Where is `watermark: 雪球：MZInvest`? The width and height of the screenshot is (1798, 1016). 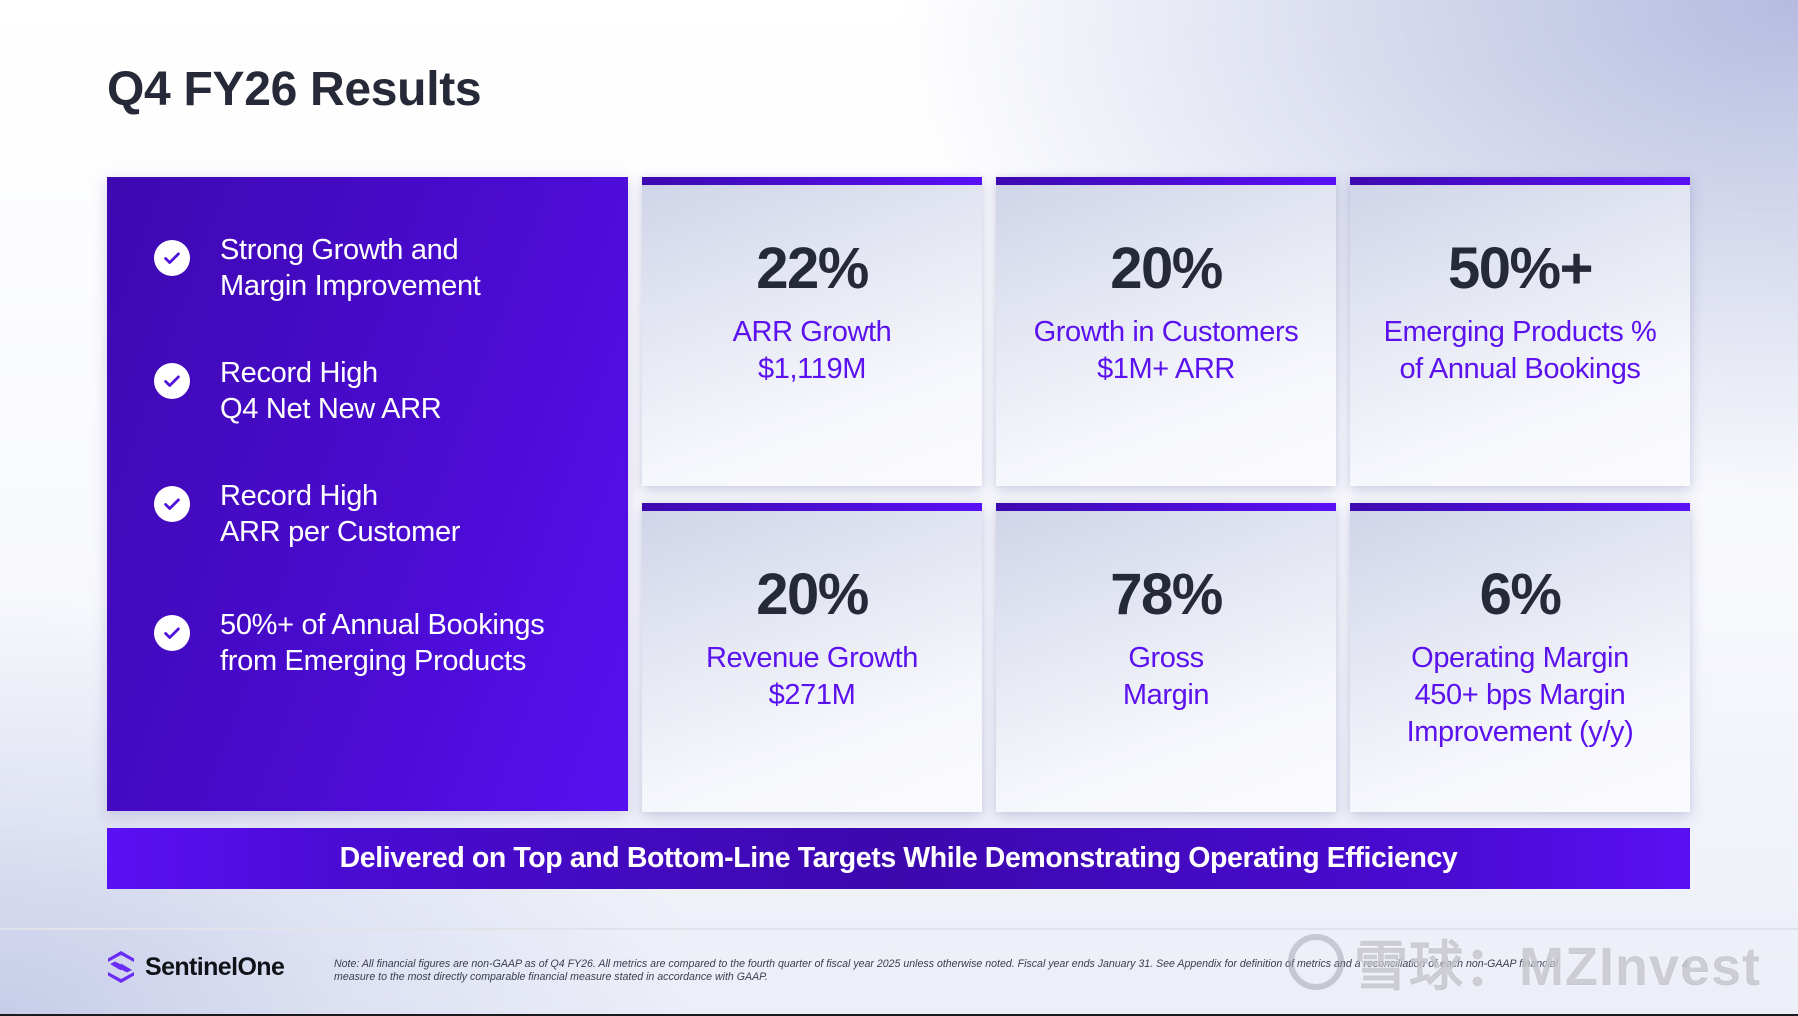
watermark: 雪球：MZInvest is located at coordinates (1524, 961).